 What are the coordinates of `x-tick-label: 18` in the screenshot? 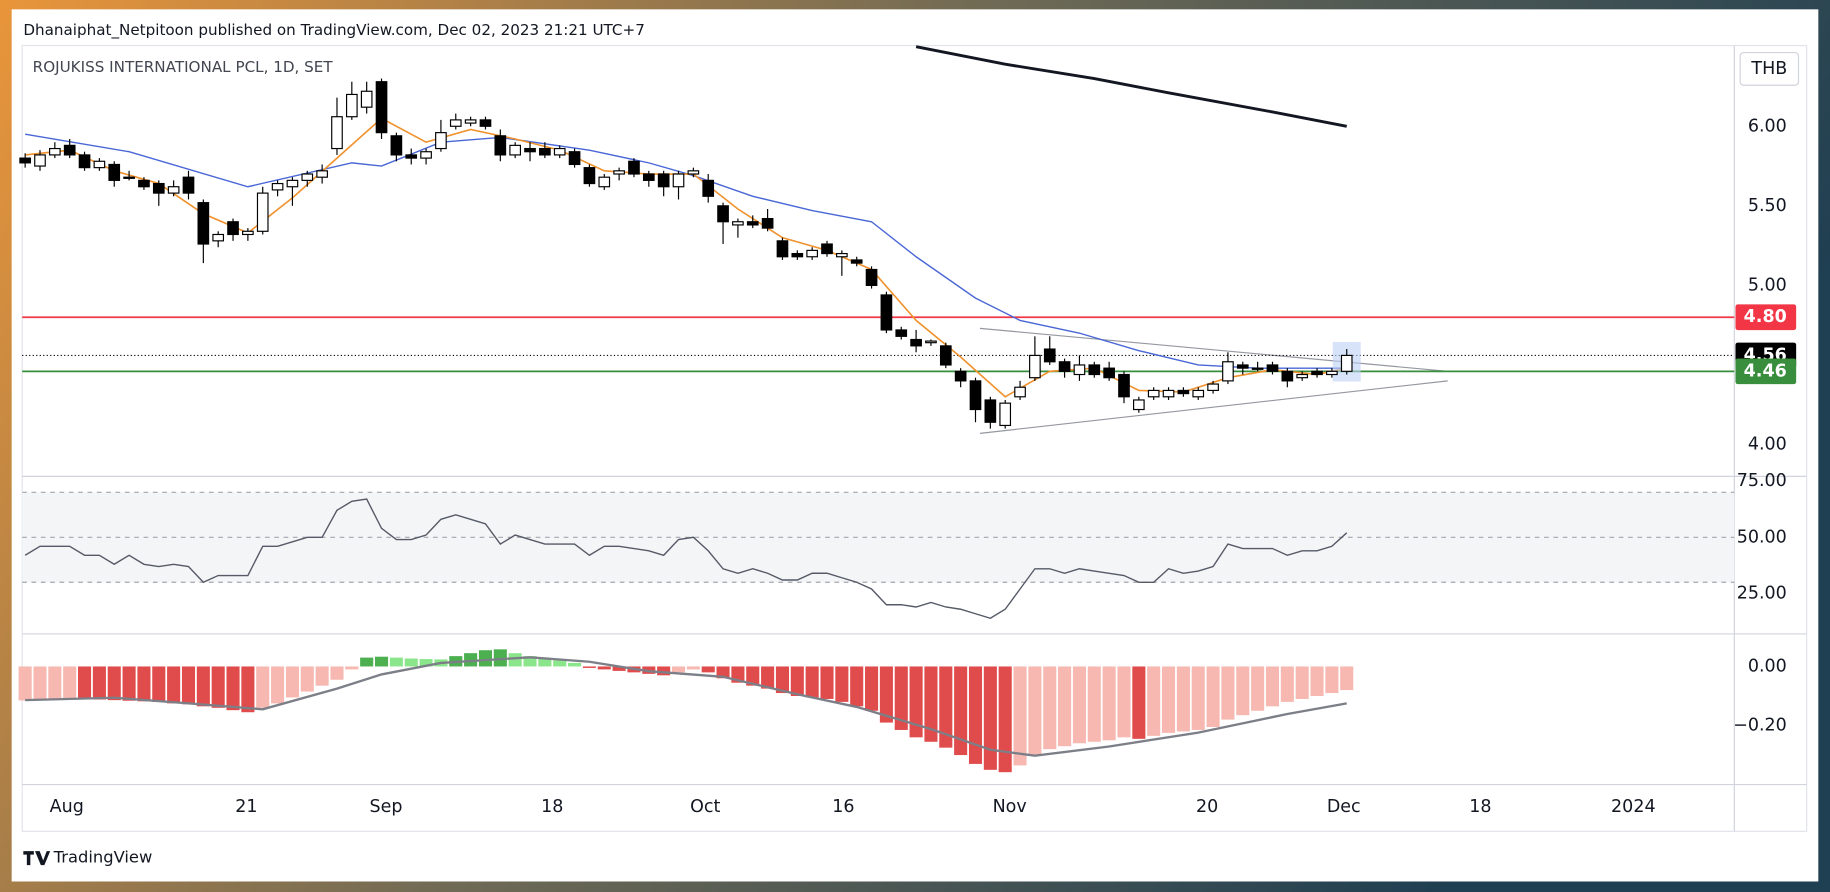 It's located at (552, 807).